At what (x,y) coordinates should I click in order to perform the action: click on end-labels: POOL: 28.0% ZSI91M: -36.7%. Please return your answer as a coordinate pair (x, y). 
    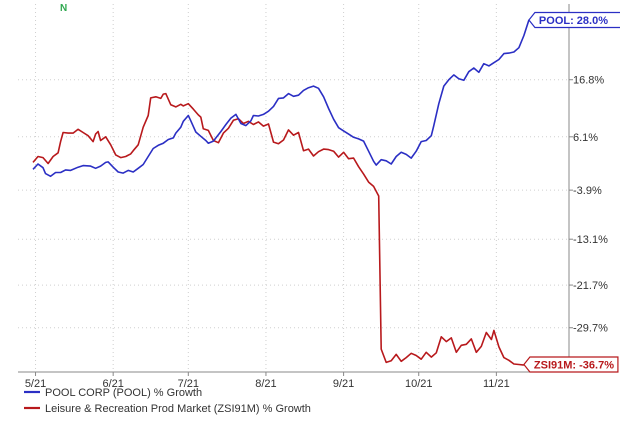
    Looking at the image, I should click on (571, 192).